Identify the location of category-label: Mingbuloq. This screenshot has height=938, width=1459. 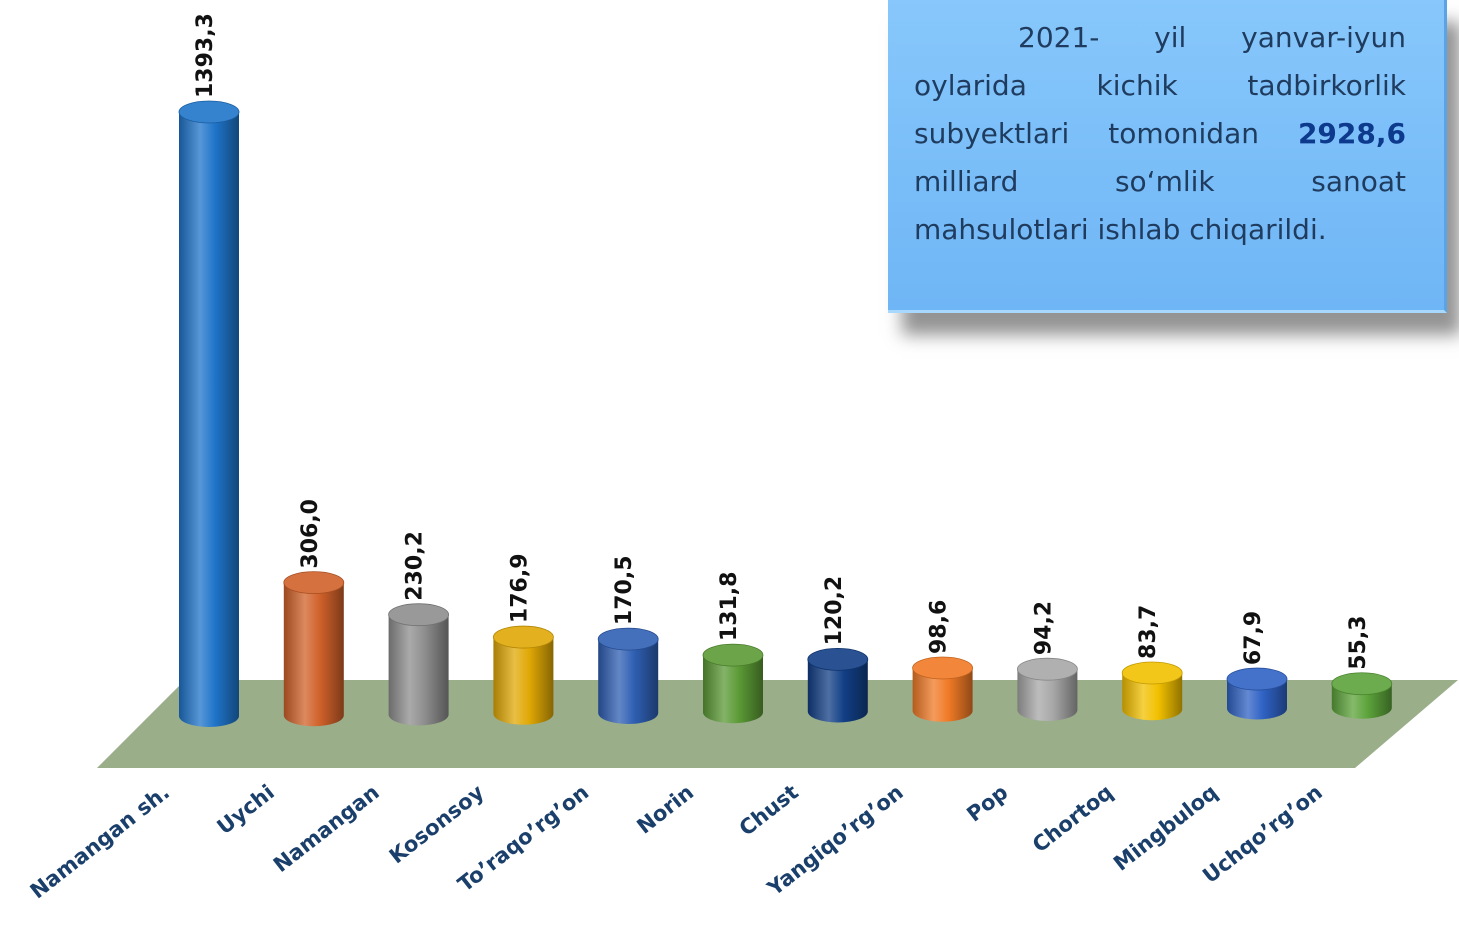
(1165, 828).